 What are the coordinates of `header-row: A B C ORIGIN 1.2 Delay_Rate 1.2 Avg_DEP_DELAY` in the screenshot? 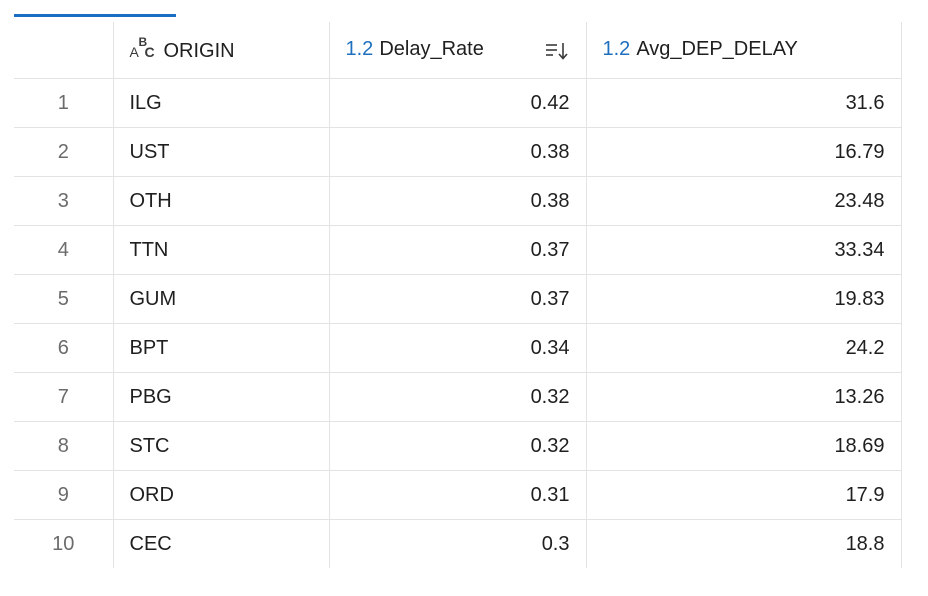 It's located at (458, 50).